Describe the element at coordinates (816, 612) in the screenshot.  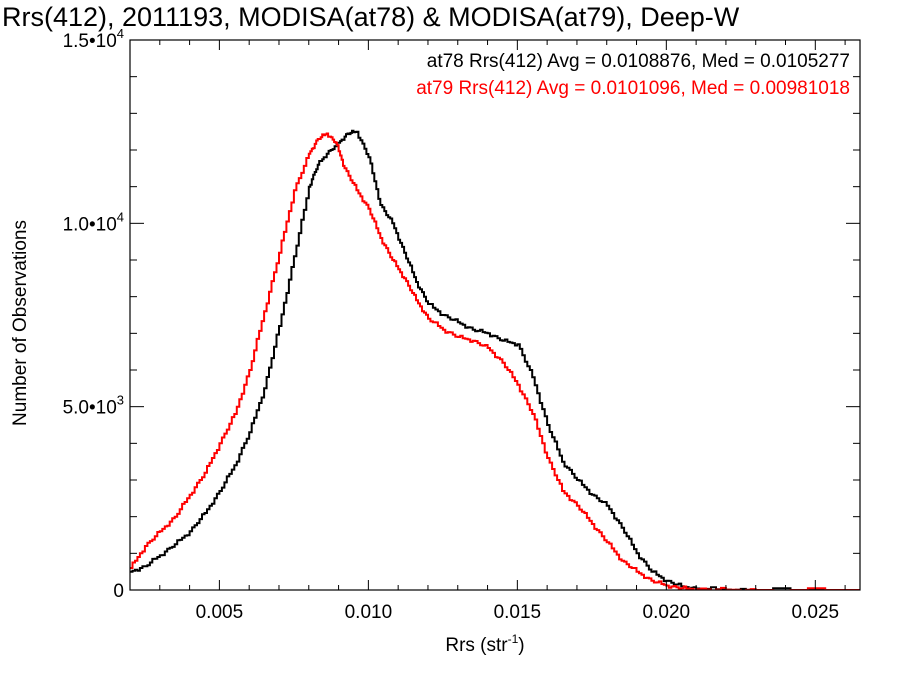
I see `x-tick-label: 0.025` at that location.